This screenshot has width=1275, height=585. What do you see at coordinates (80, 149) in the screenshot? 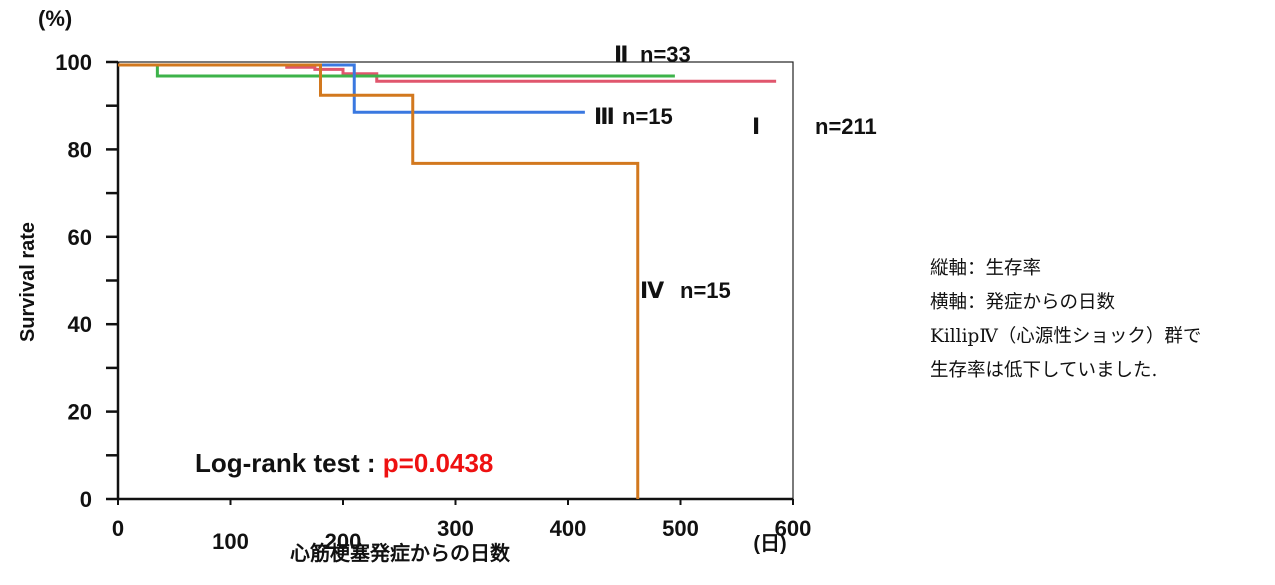
I see `y-tick-label: 80` at bounding box center [80, 149].